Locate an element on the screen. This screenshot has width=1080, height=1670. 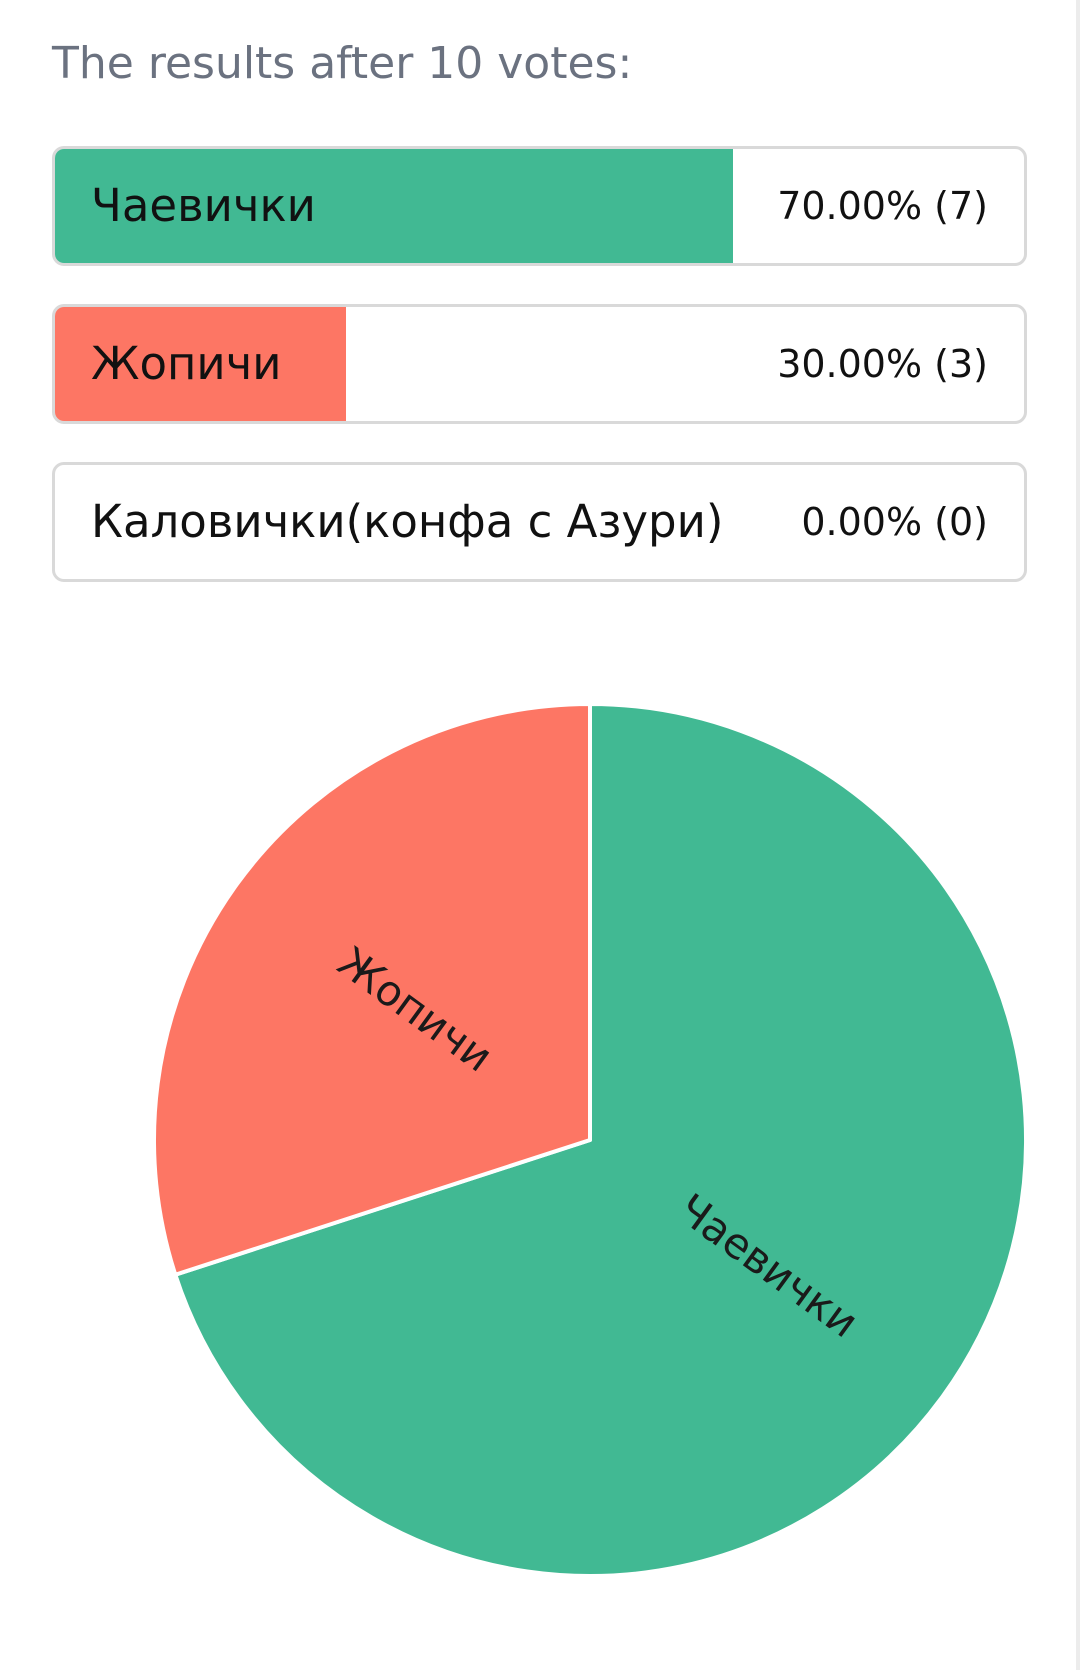
option-result: 0.00% (0) is located at coordinates (894, 522).